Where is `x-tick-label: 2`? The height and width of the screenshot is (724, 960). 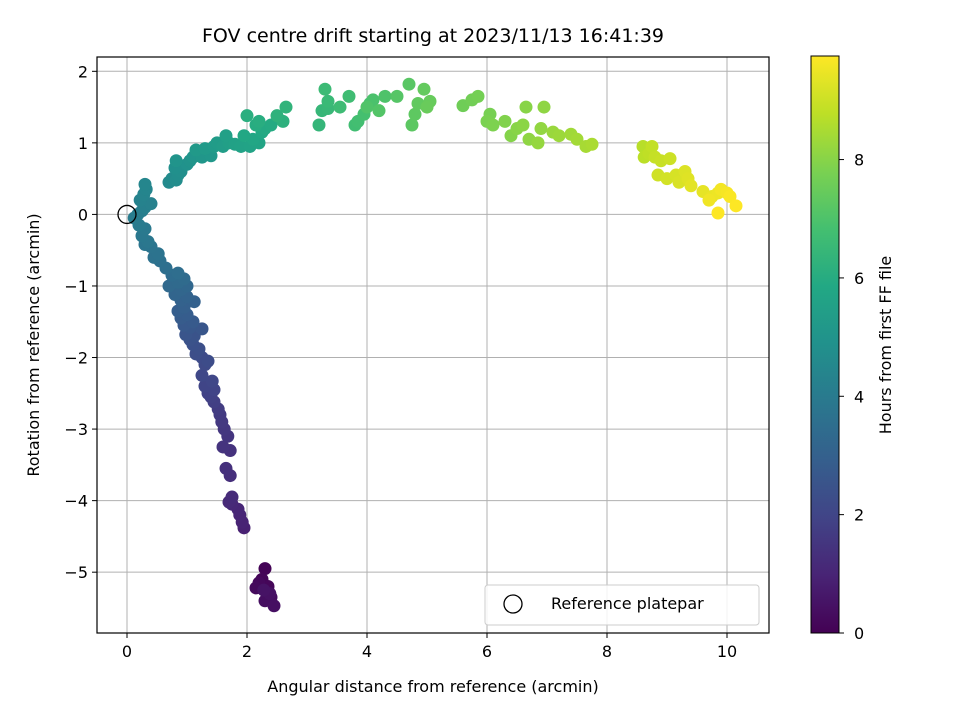
x-tick-label: 2 is located at coordinates (247, 651).